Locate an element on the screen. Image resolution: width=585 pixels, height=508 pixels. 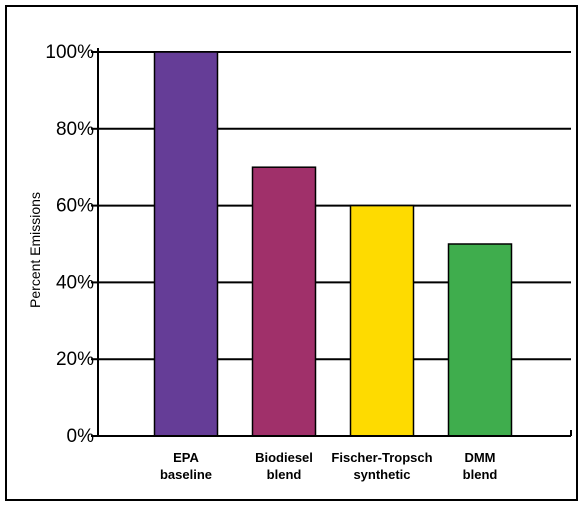
y-axis-label: Percent Emissions is located at coordinates (35, 250).